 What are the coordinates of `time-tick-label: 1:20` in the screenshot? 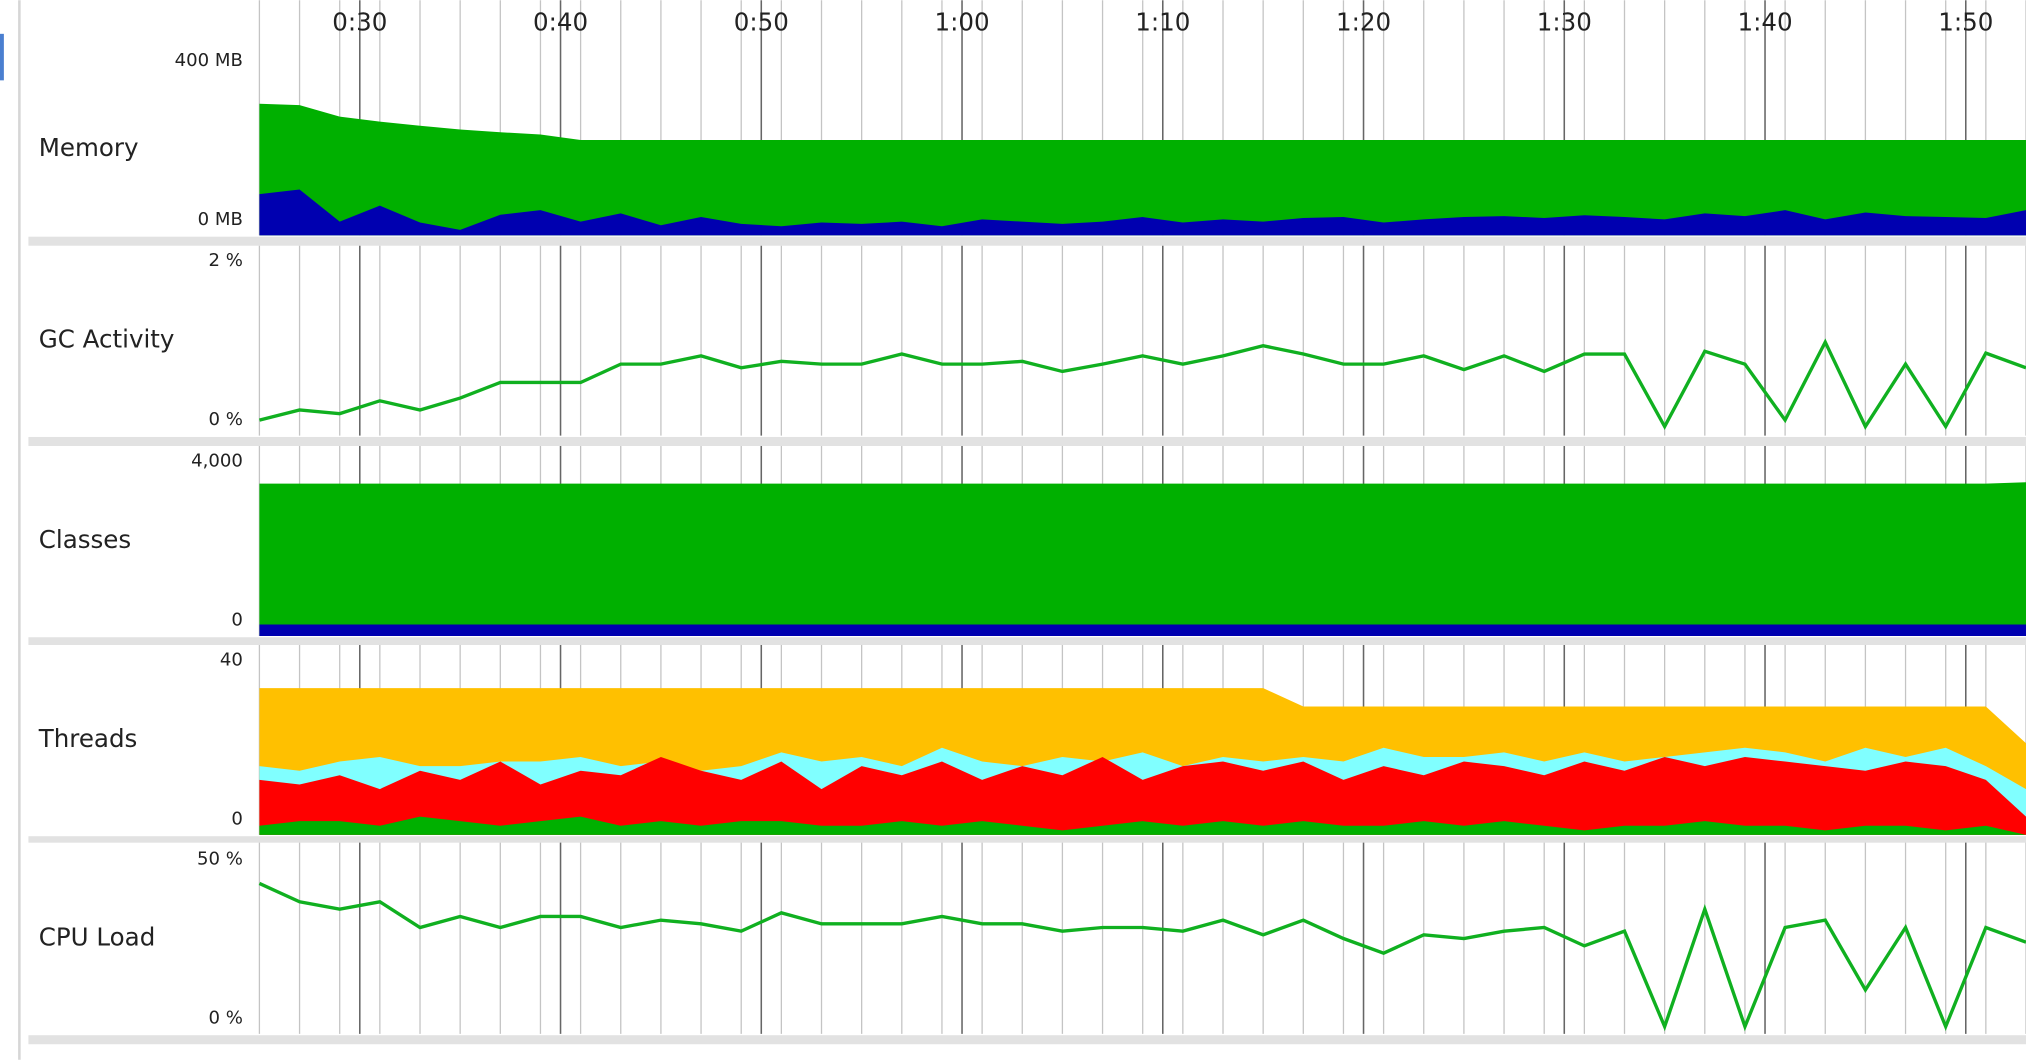 It's located at (1363, 21).